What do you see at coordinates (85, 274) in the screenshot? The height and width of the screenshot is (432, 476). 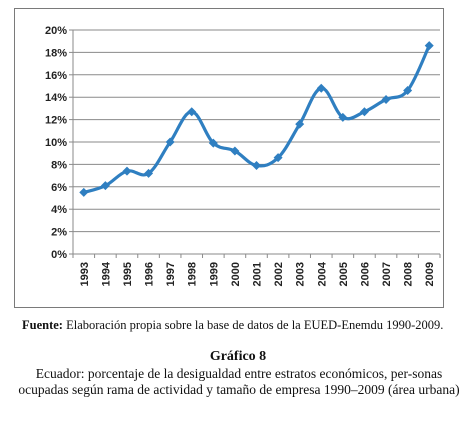 I see `x-tick-label: 1993` at bounding box center [85, 274].